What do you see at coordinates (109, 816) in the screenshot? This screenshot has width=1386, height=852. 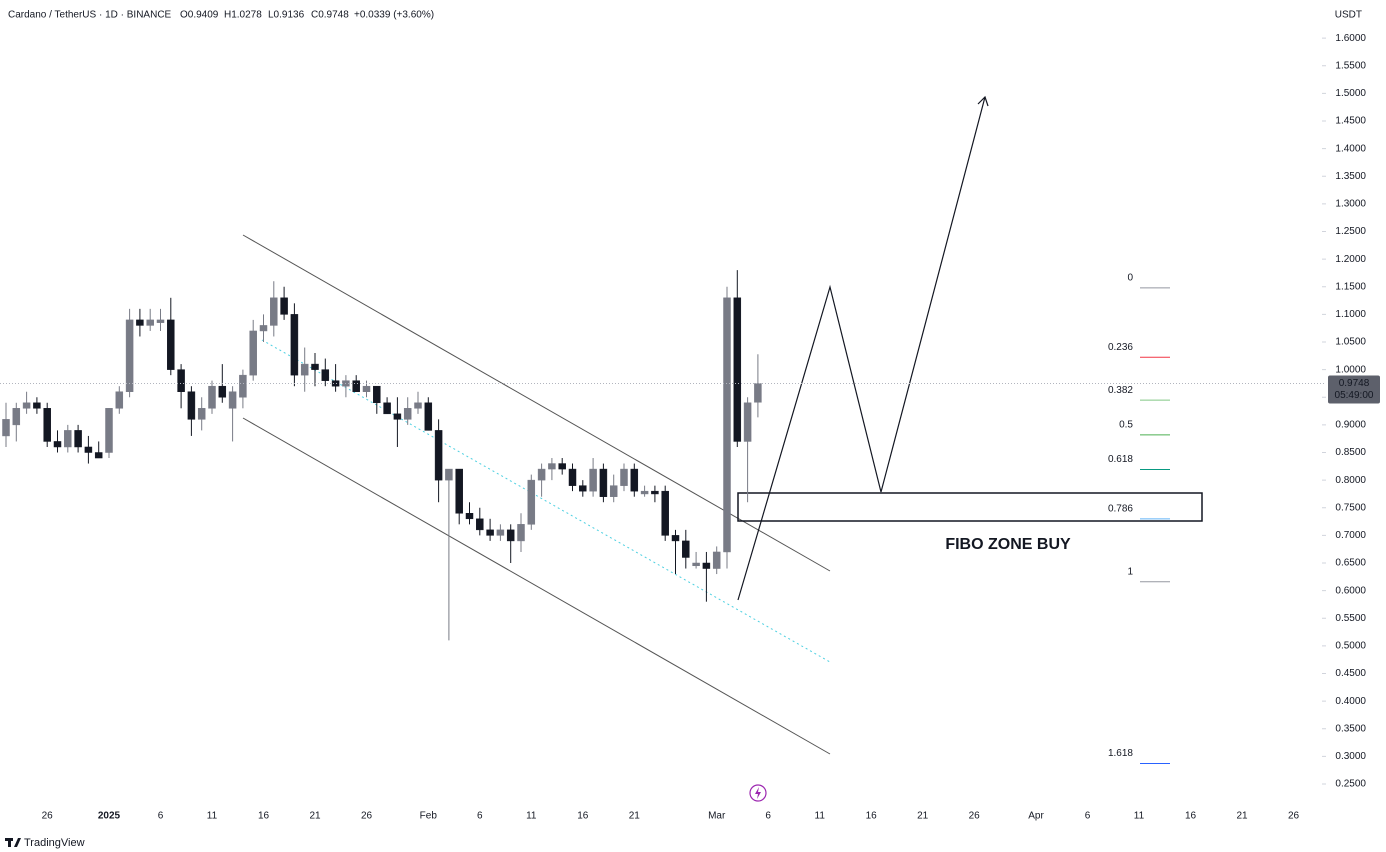 I see `x-tick-label: 2025` at bounding box center [109, 816].